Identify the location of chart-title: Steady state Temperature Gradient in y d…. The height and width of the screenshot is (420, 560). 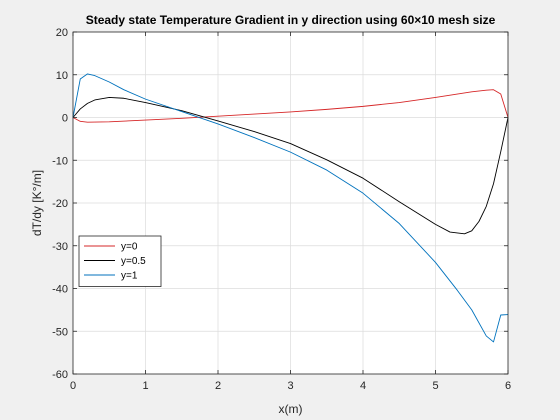
(291, 20).